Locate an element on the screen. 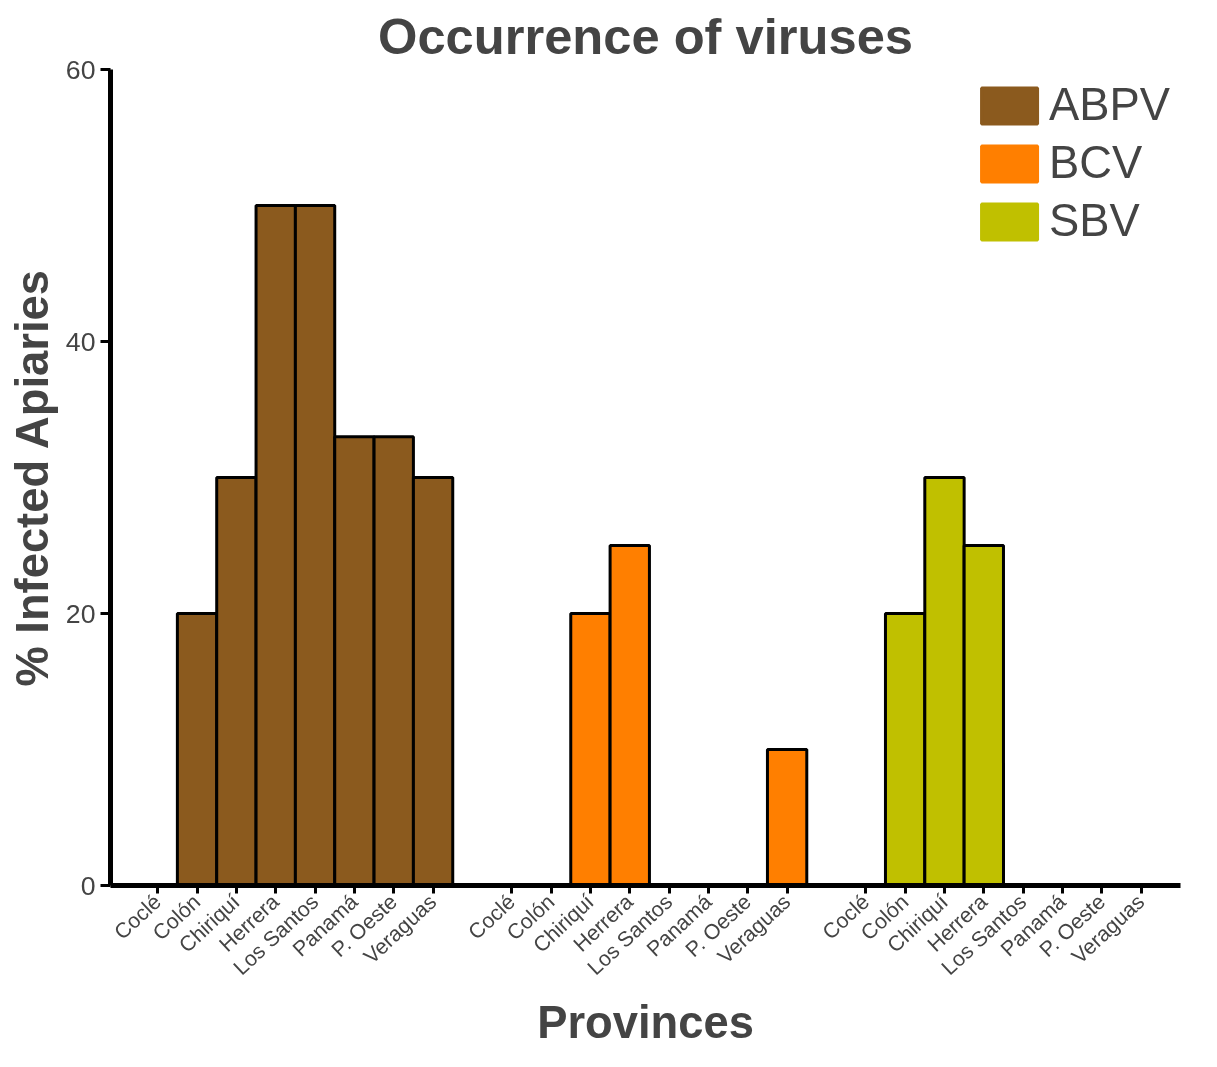 Image resolution: width=1217 pixels, height=1067 pixels. y-tick-label: 0 is located at coordinates (88, 885).